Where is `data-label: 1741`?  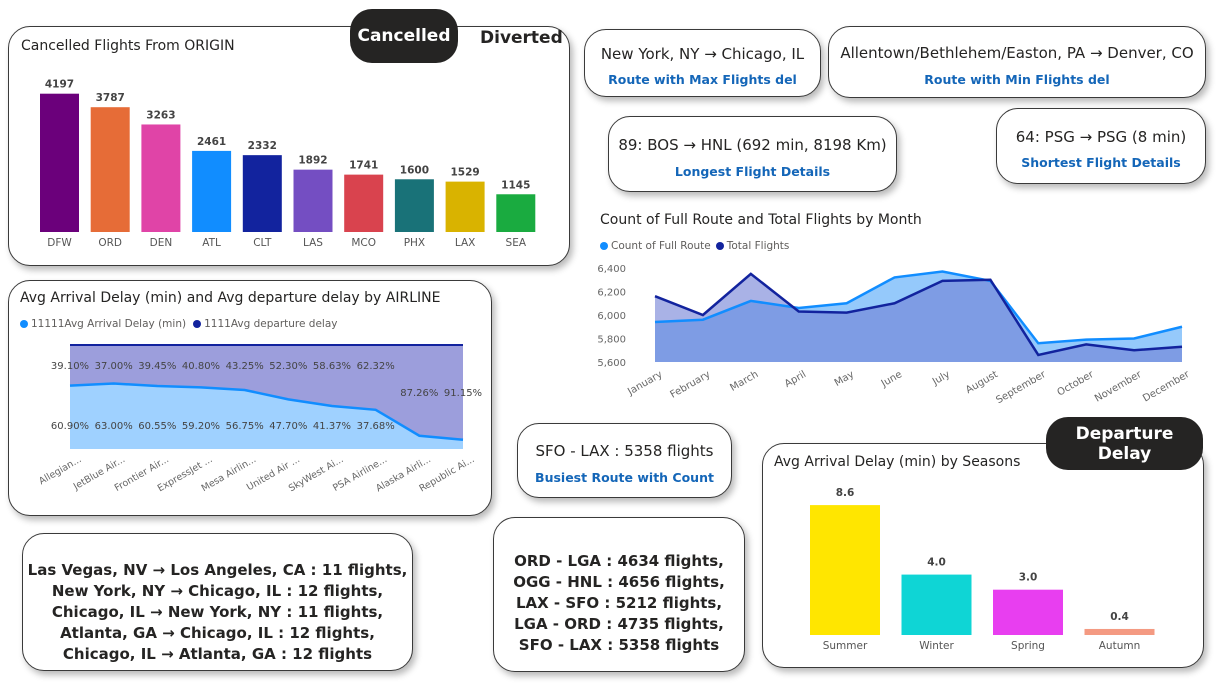
data-label: 1741 is located at coordinates (363, 166).